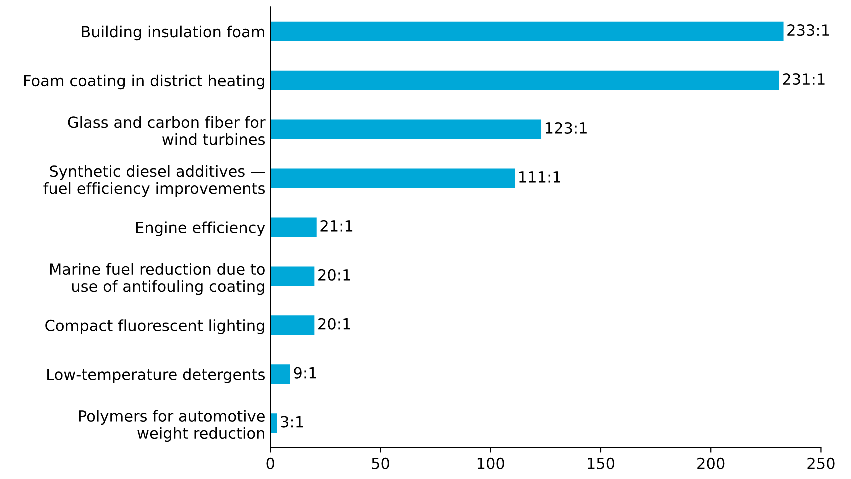 Image resolution: width=851 pixels, height=479 pixels. Describe the element at coordinates (201, 229) in the screenshot. I see `y-tick-label: Engine efficiency` at that location.